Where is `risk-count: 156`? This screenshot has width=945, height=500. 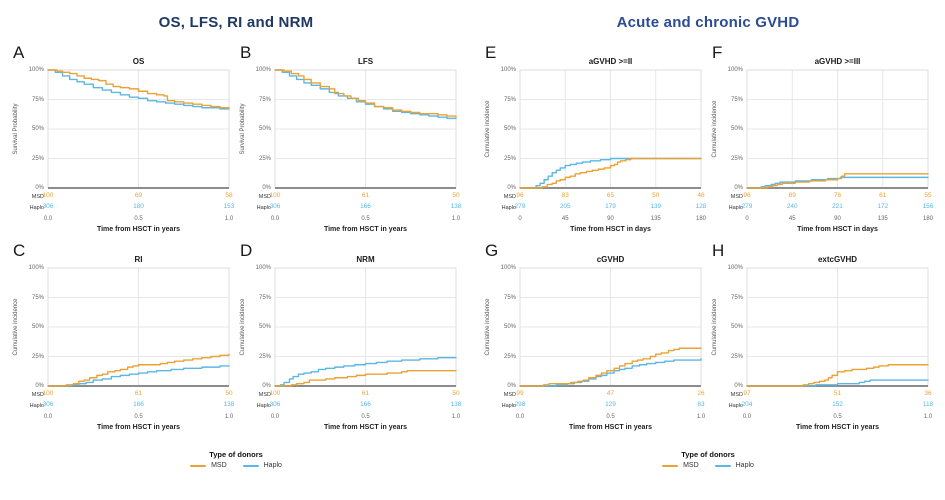
risk-count: 156 is located at coordinates (928, 206).